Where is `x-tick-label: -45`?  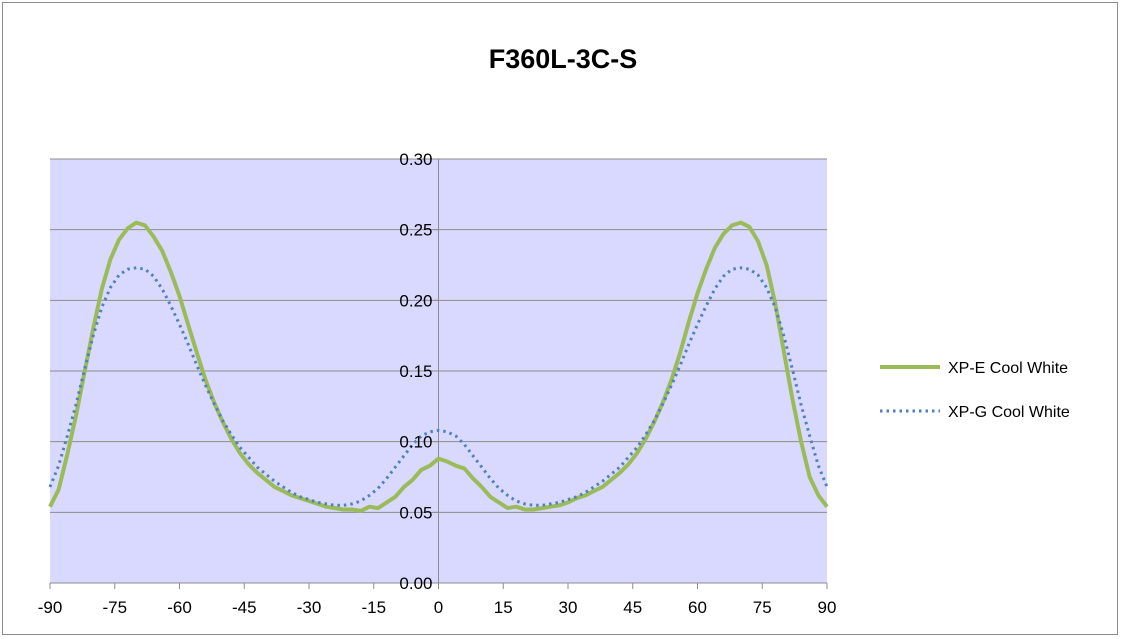
x-tick-label: -45 is located at coordinates (244, 607).